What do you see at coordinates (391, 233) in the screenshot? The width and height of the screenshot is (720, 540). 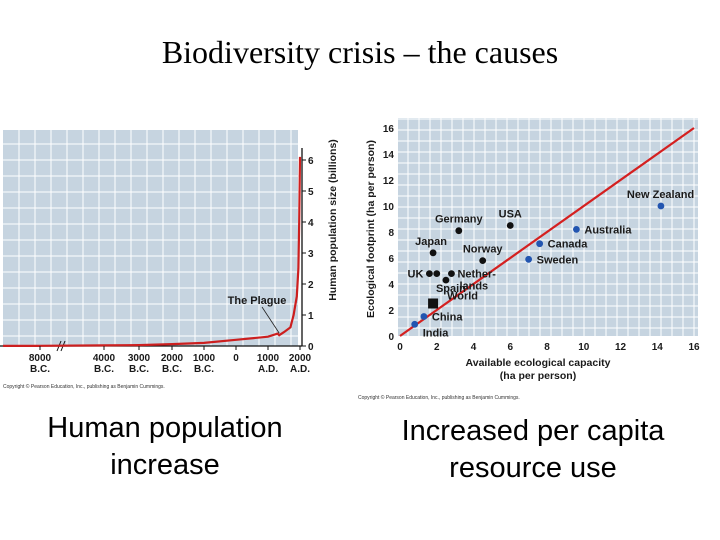 I see `footprint-y-tick-label: 8` at bounding box center [391, 233].